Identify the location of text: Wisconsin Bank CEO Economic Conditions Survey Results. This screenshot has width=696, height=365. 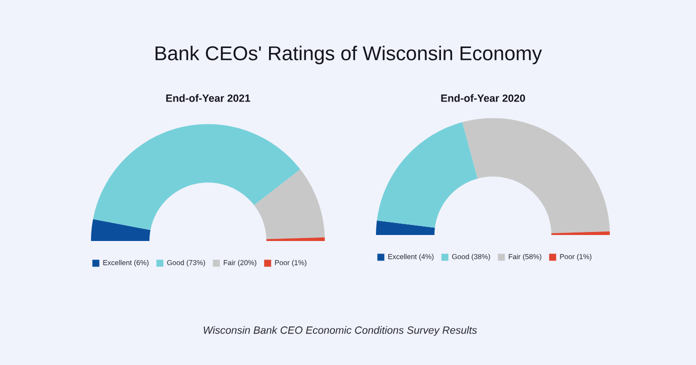
(340, 331).